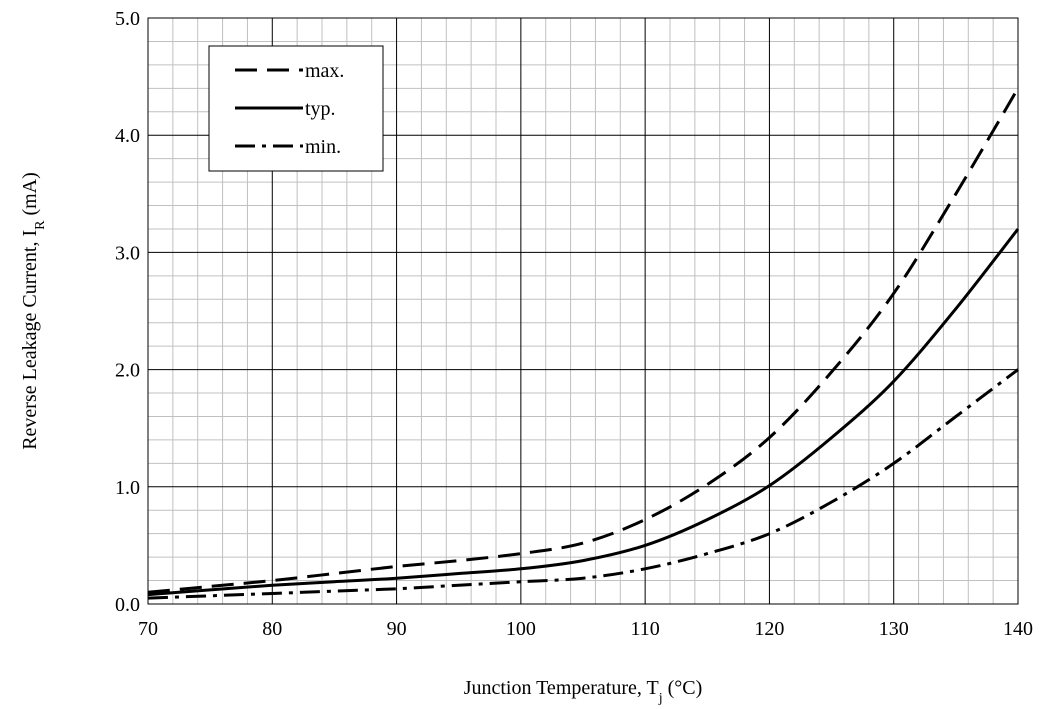 Image resolution: width=1044 pixels, height=709 pixels. I want to click on x-axis-label-main: Junction Temperature, T, so click(561, 688).